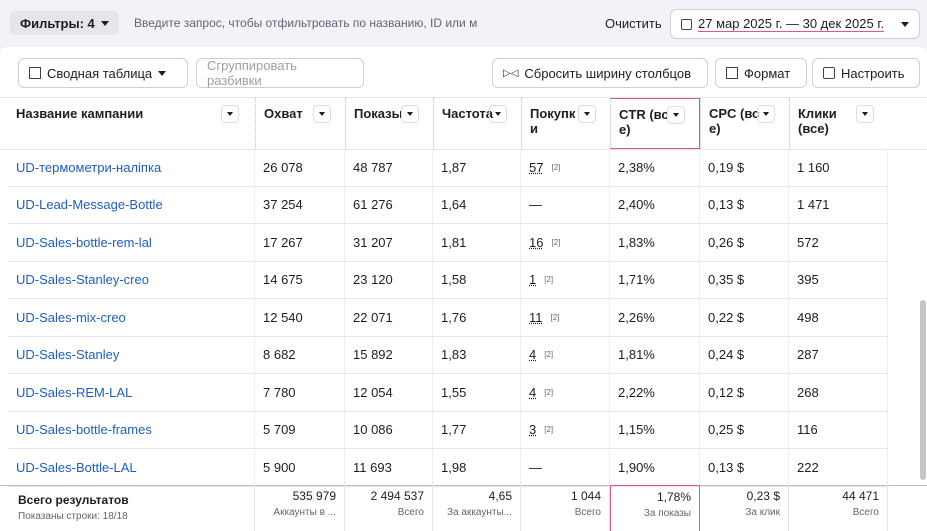  What do you see at coordinates (89, 205) in the screenshot?
I see `campaign-link: UD-Lead-Message-Bottle` at bounding box center [89, 205].